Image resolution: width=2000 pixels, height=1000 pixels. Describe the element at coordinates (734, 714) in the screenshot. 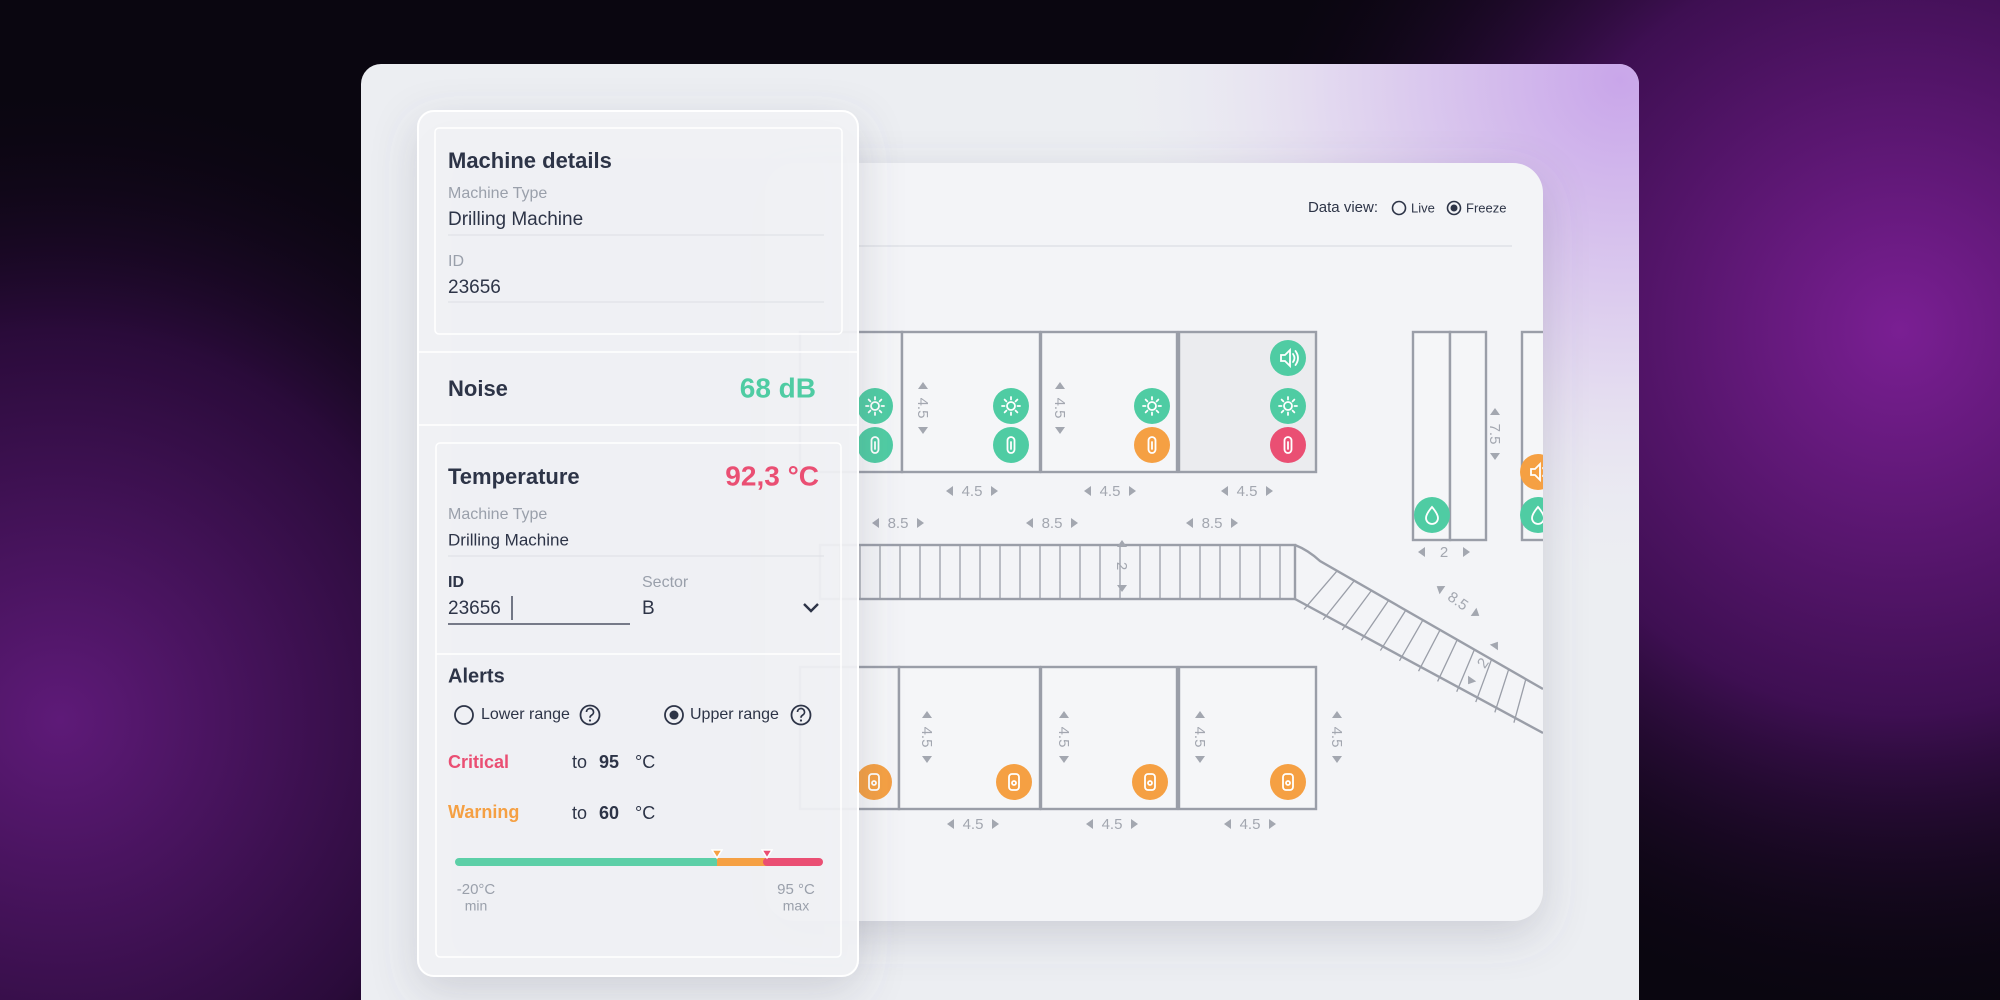

I see `radio-label: Upper range` at that location.